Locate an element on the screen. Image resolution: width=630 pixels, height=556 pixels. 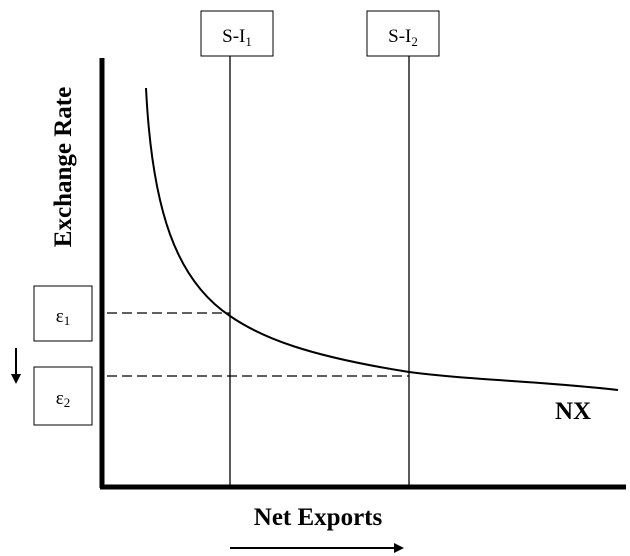
e2-label: ε2 is located at coordinates (63, 396).